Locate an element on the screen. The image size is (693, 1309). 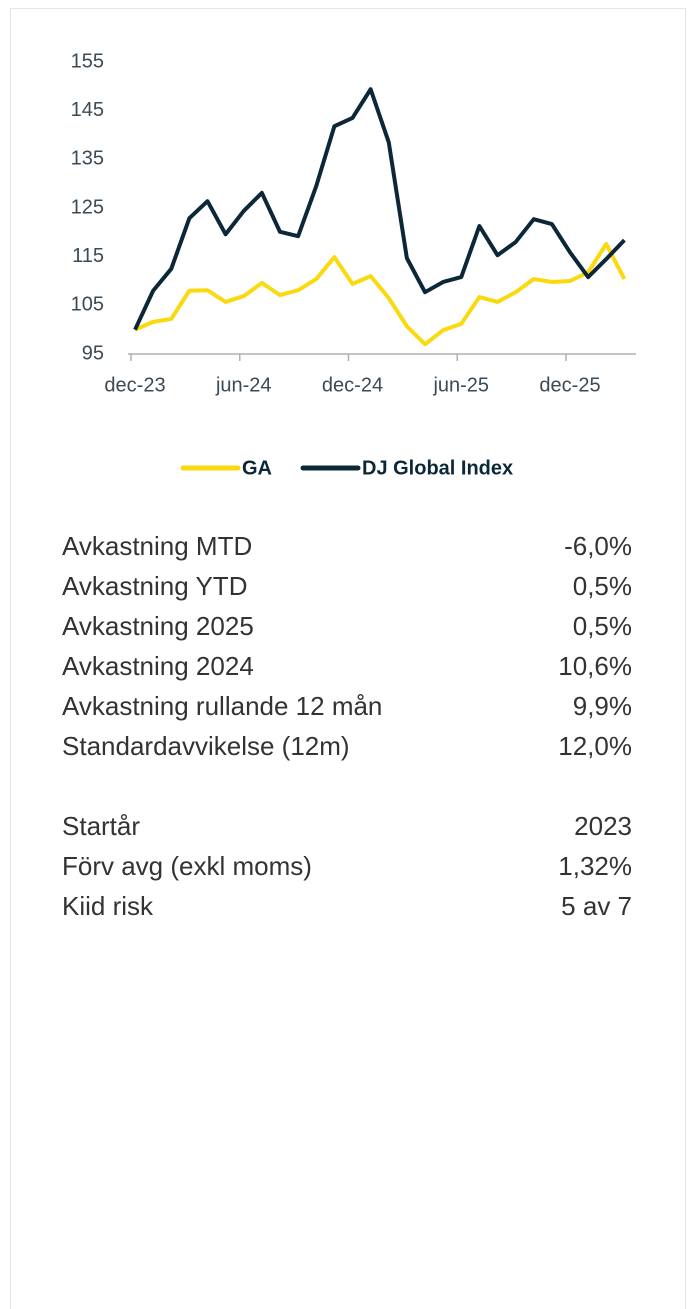
x-tick-label: dec-23 is located at coordinates (134, 385).